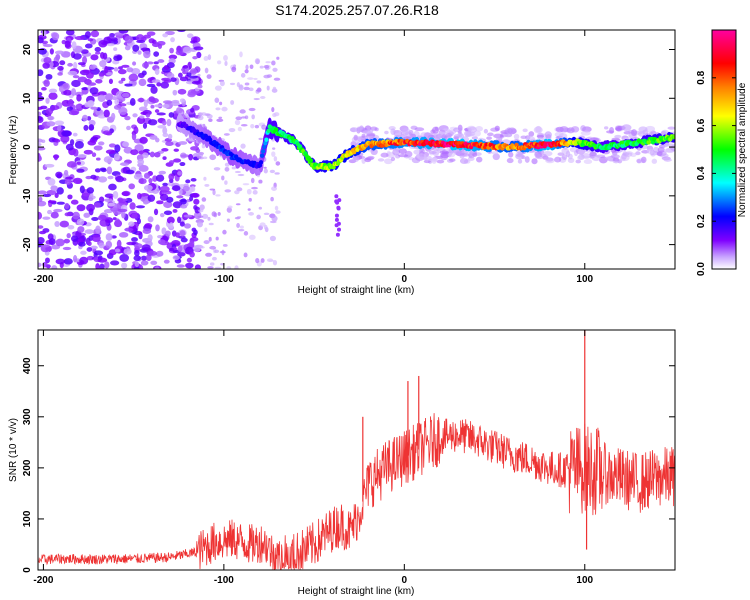  Describe the element at coordinates (724, 149) in the screenshot. I see `colorbar-gradient` at that location.